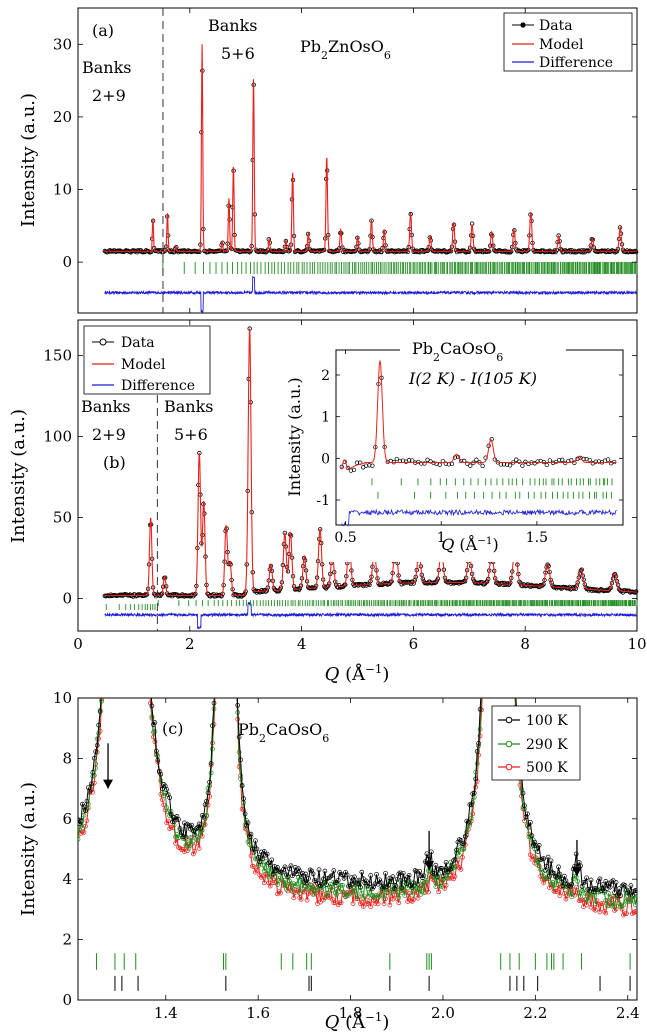 This screenshot has height=1032, width=647. I want to click on x-tick-label: 1.6, so click(258, 1013).